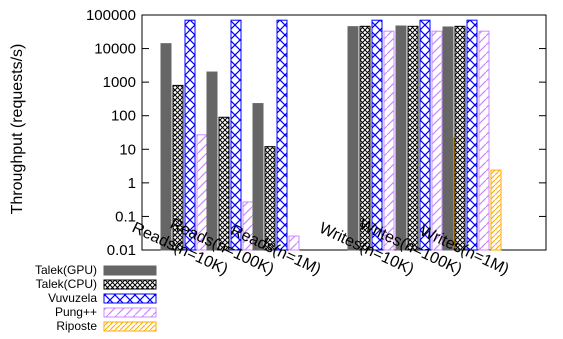 This screenshot has width=563, height=339. What do you see at coordinates (125, 216) in the screenshot?
I see `y-tick-label: 0.1` at bounding box center [125, 216].